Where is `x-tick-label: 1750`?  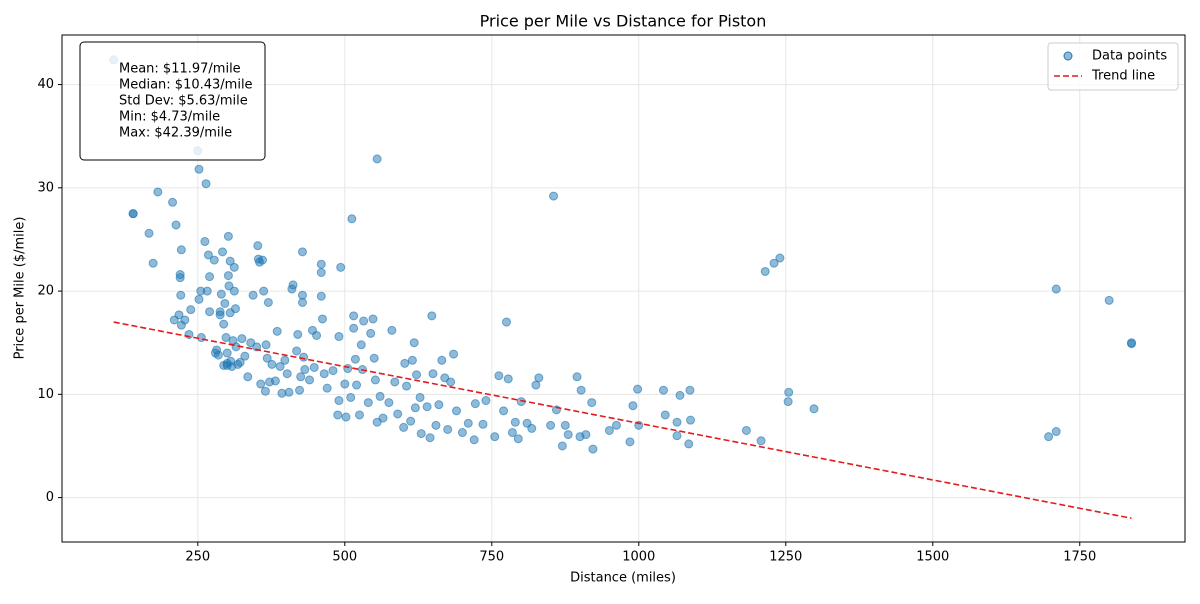
x-tick-label: 1750 is located at coordinates (1079, 557).